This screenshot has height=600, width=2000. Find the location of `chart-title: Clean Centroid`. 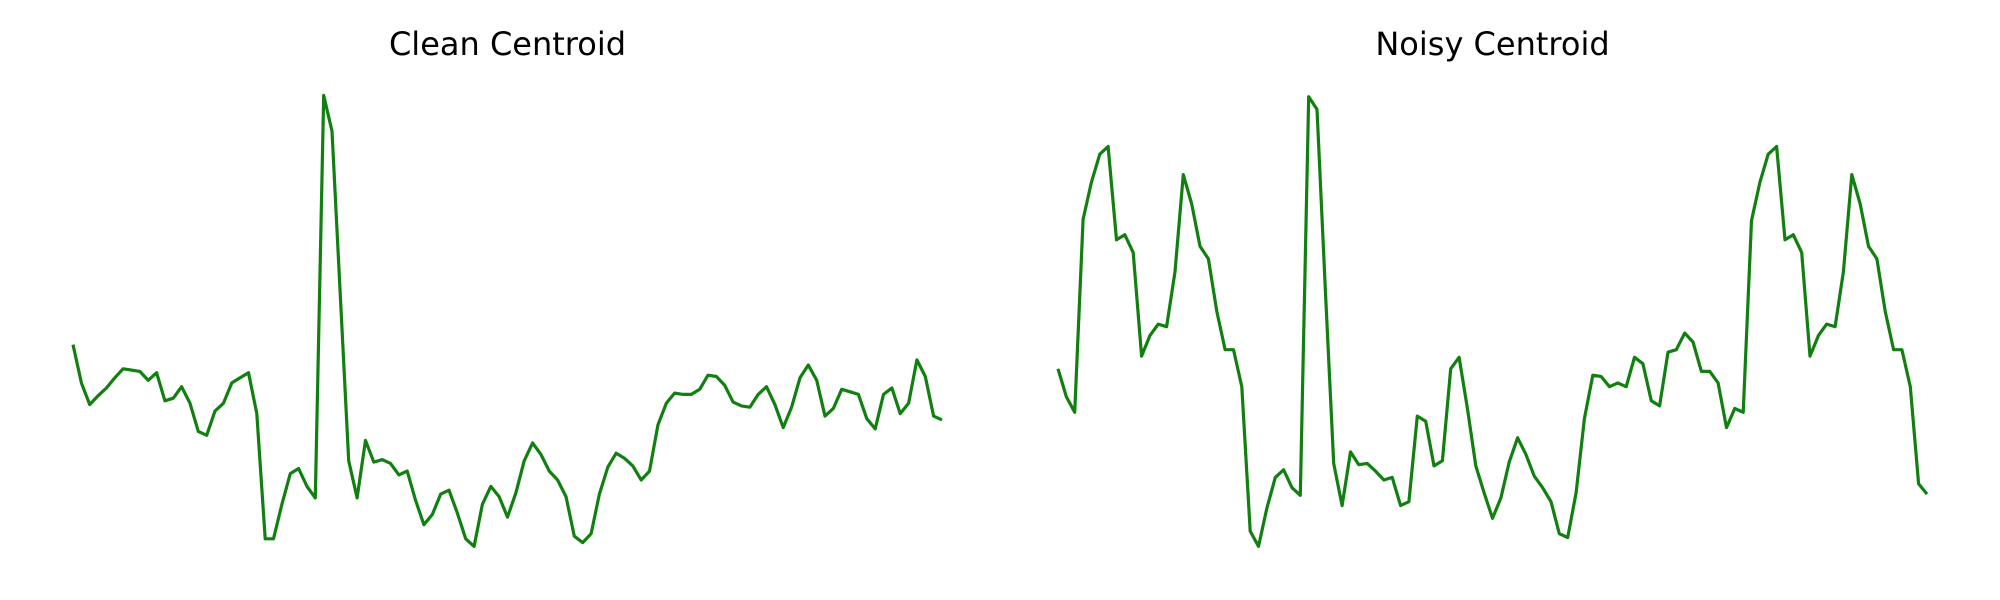

chart-title: Clean Centroid is located at coordinates (507, 44).